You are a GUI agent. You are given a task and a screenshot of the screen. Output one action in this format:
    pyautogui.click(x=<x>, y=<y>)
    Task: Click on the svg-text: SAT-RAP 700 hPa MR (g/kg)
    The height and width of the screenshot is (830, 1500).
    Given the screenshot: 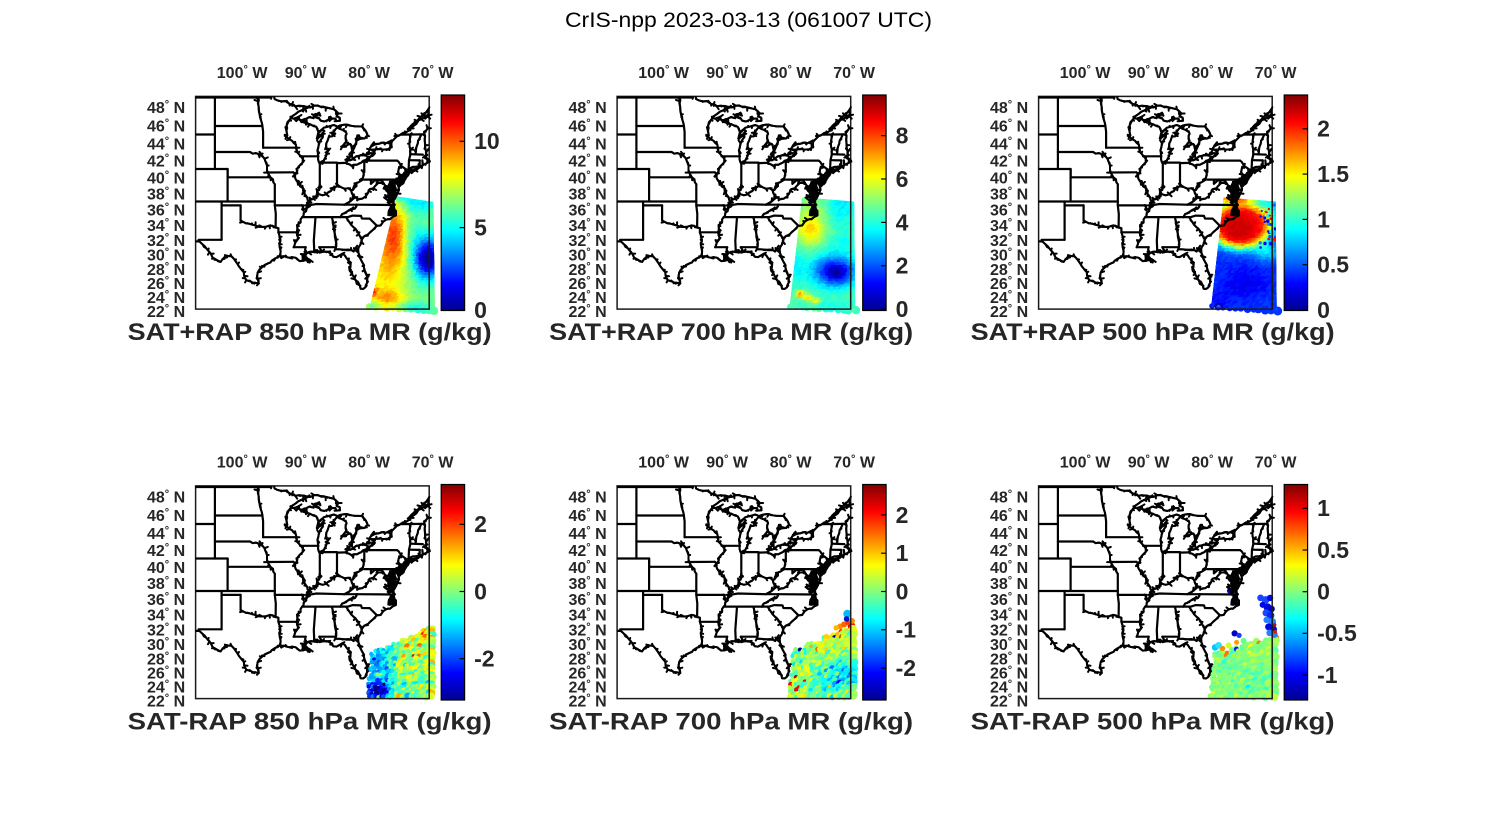 What is the action you would take?
    pyautogui.click(x=731, y=722)
    